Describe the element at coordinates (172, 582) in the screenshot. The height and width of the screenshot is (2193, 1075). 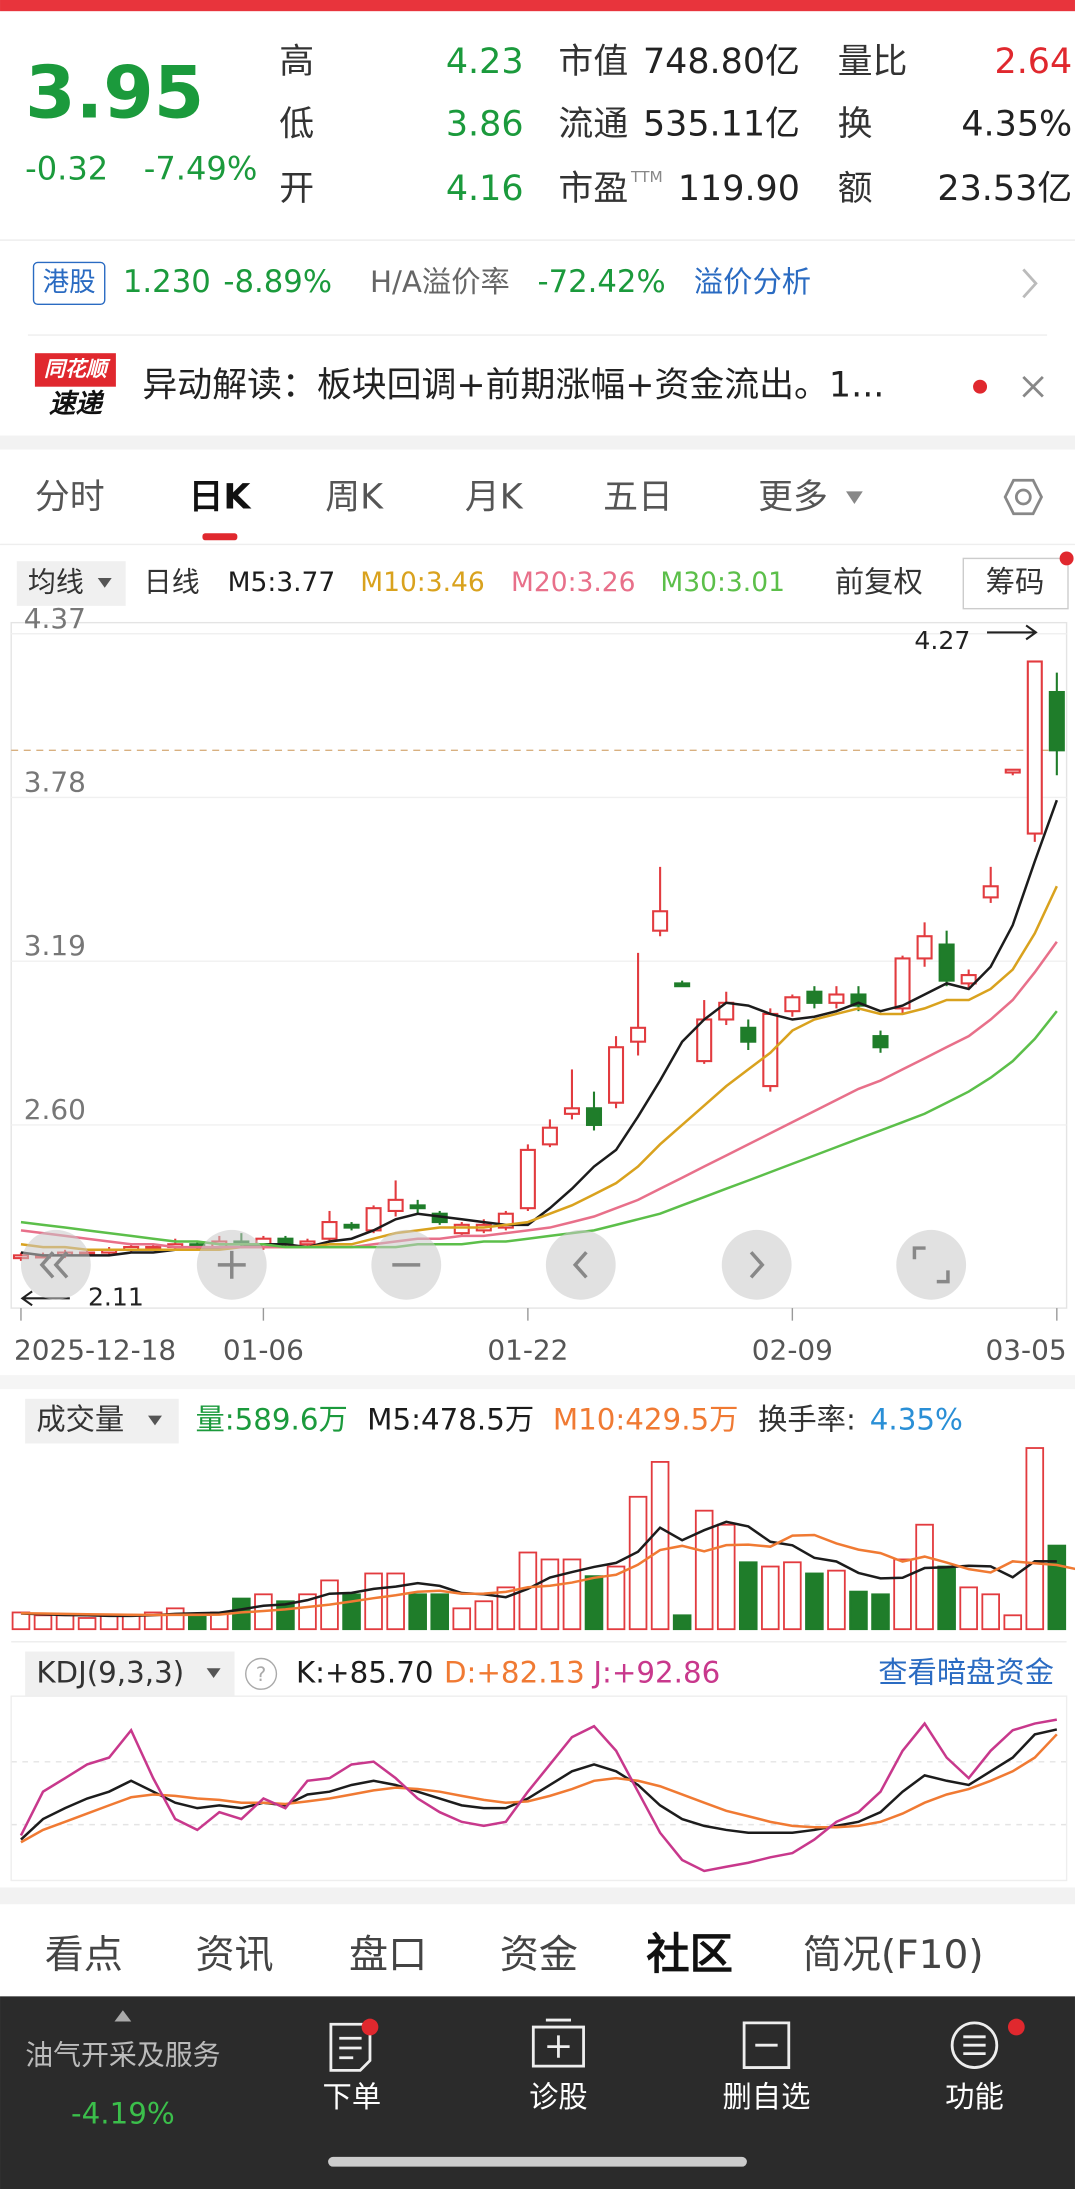
I see `period: 日线` at that location.